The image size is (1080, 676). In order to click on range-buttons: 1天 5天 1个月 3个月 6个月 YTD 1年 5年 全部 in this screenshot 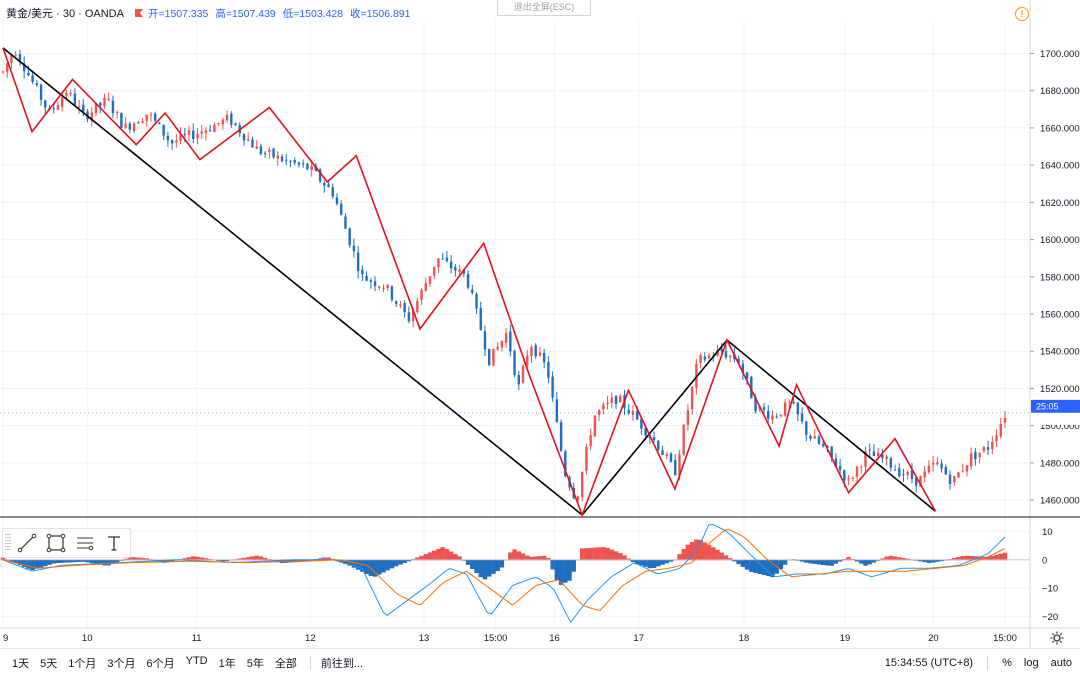, I will do `click(154, 663)`.